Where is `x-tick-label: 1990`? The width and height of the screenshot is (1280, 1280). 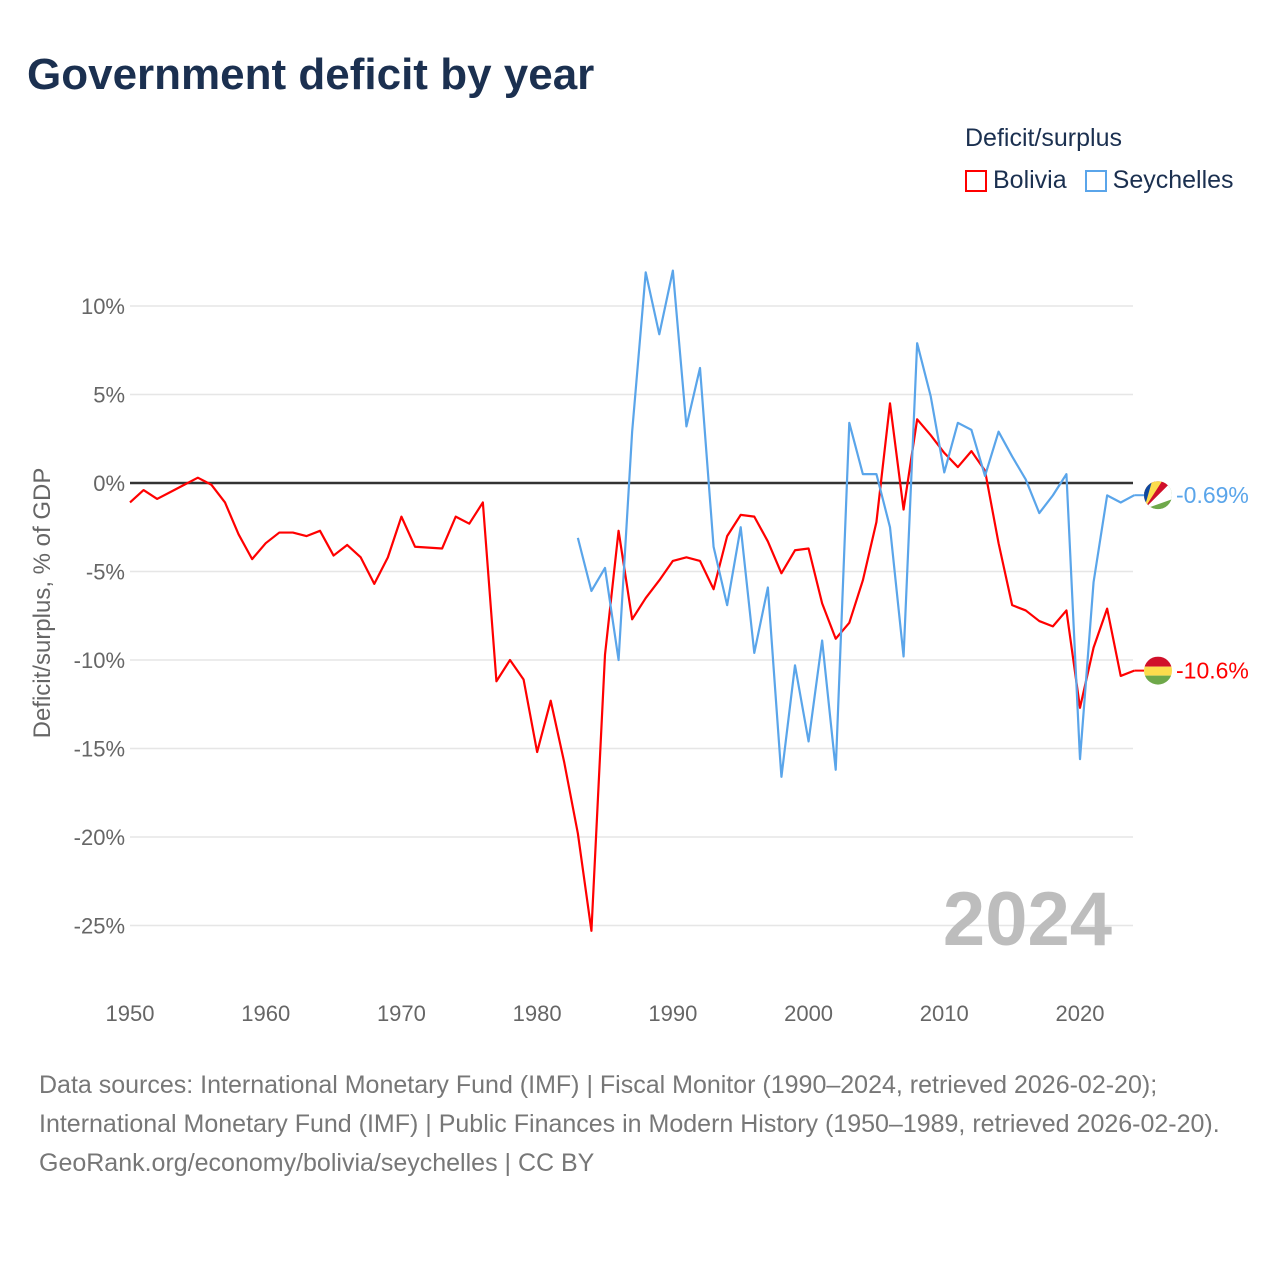 x-tick-label: 1990 is located at coordinates (672, 1013).